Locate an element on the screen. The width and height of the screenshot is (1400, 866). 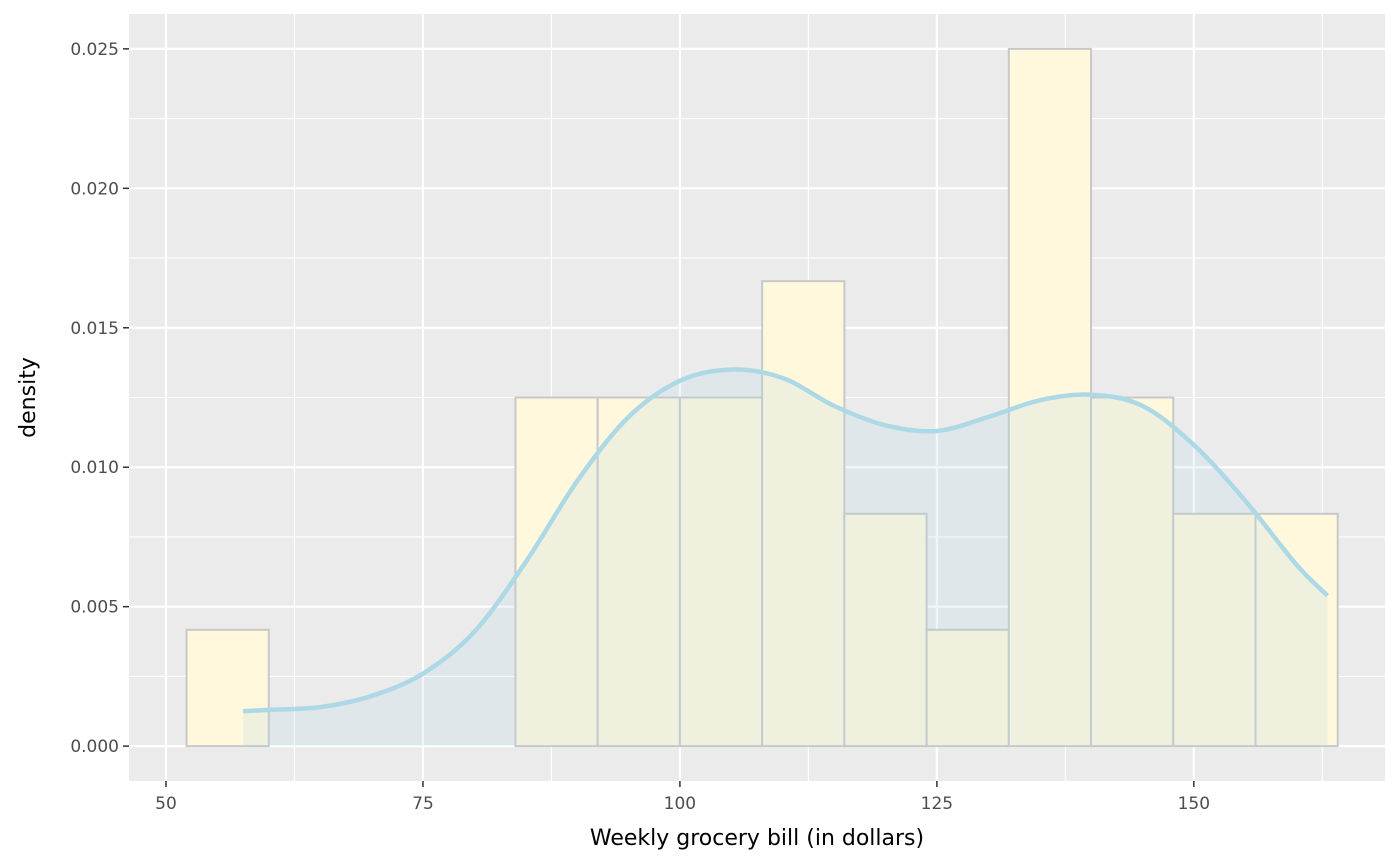
y-axis-title: density is located at coordinates (28, 397).